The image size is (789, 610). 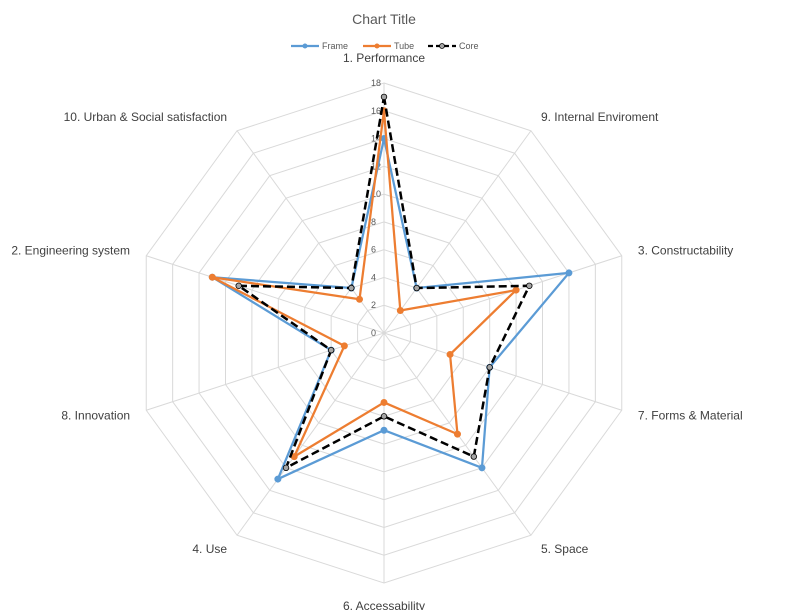 I want to click on legend-label-tube: Tube, so click(x=404, y=46).